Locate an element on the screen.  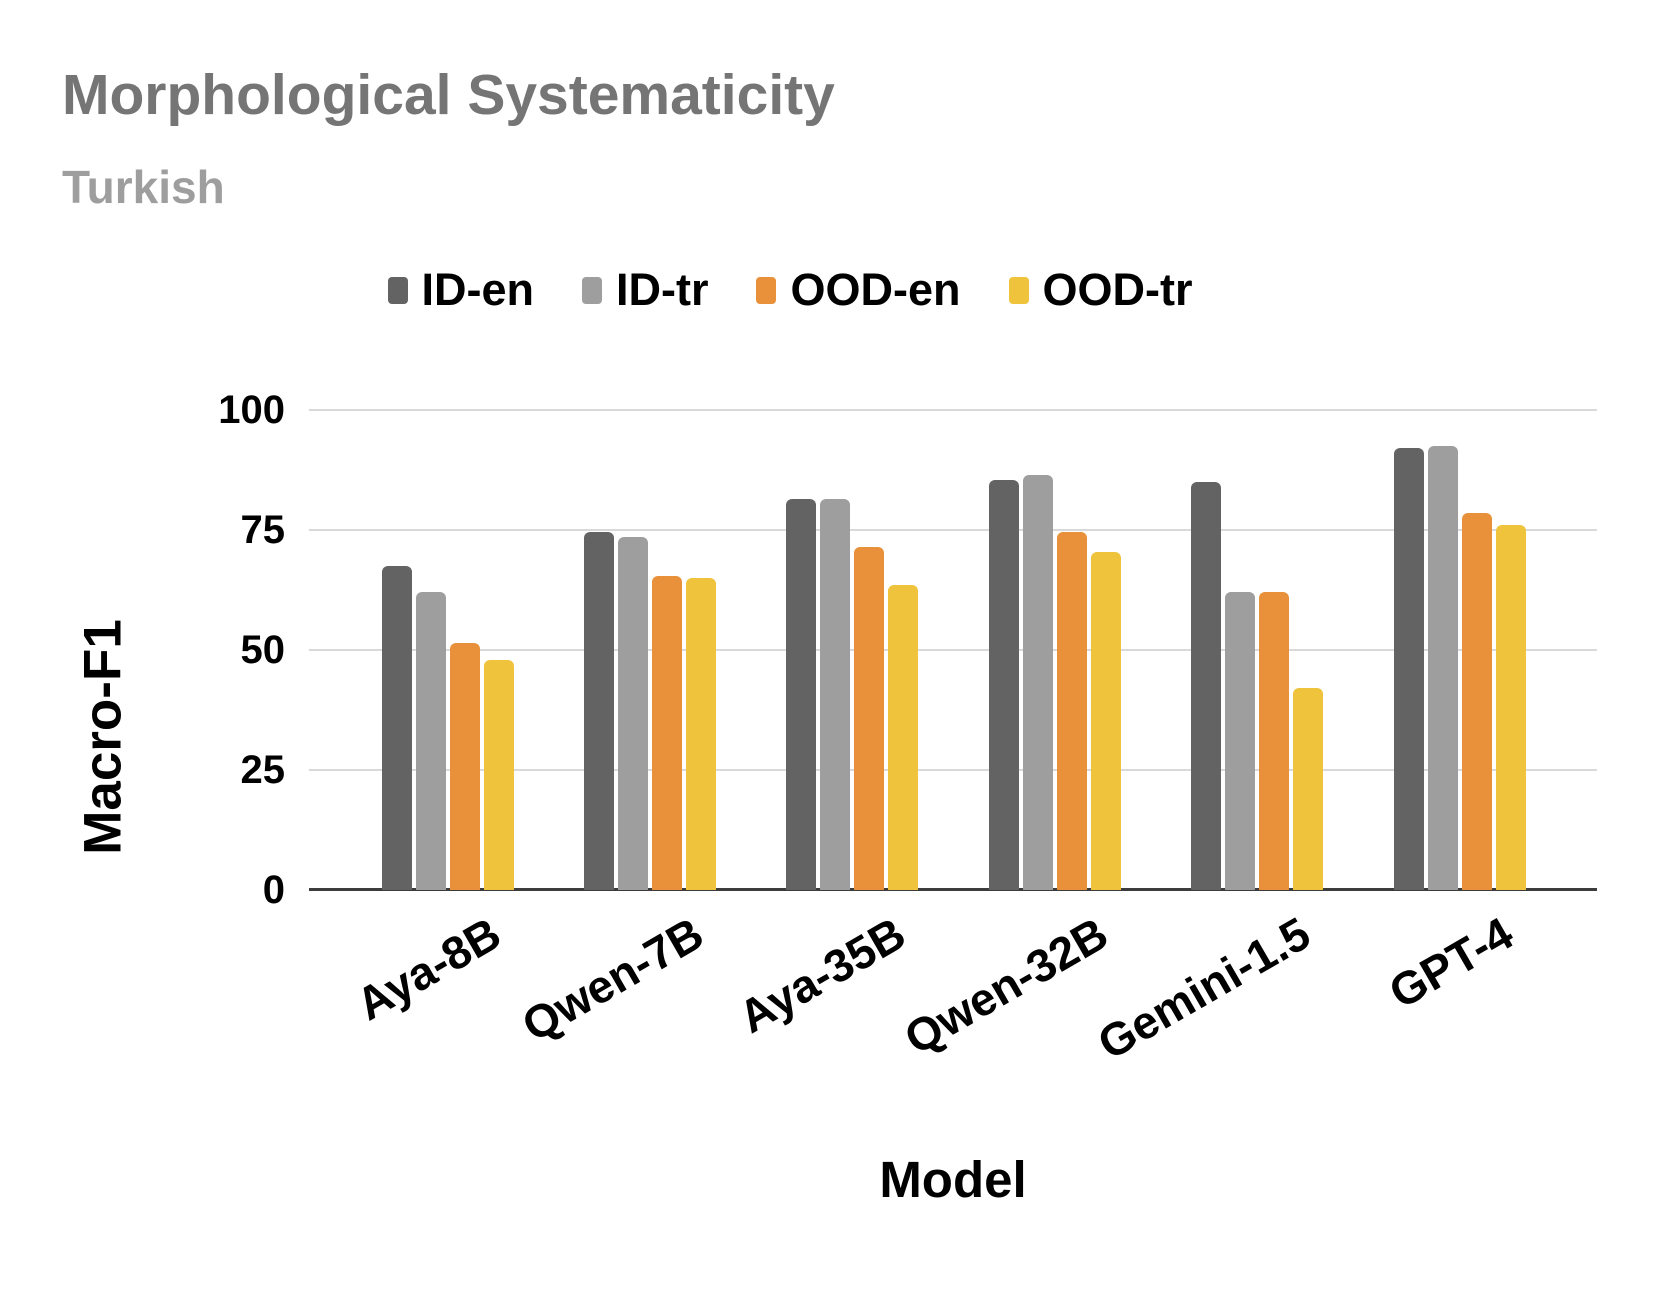
bar-OOD-en-Qwen-32B is located at coordinates (1071, 711).